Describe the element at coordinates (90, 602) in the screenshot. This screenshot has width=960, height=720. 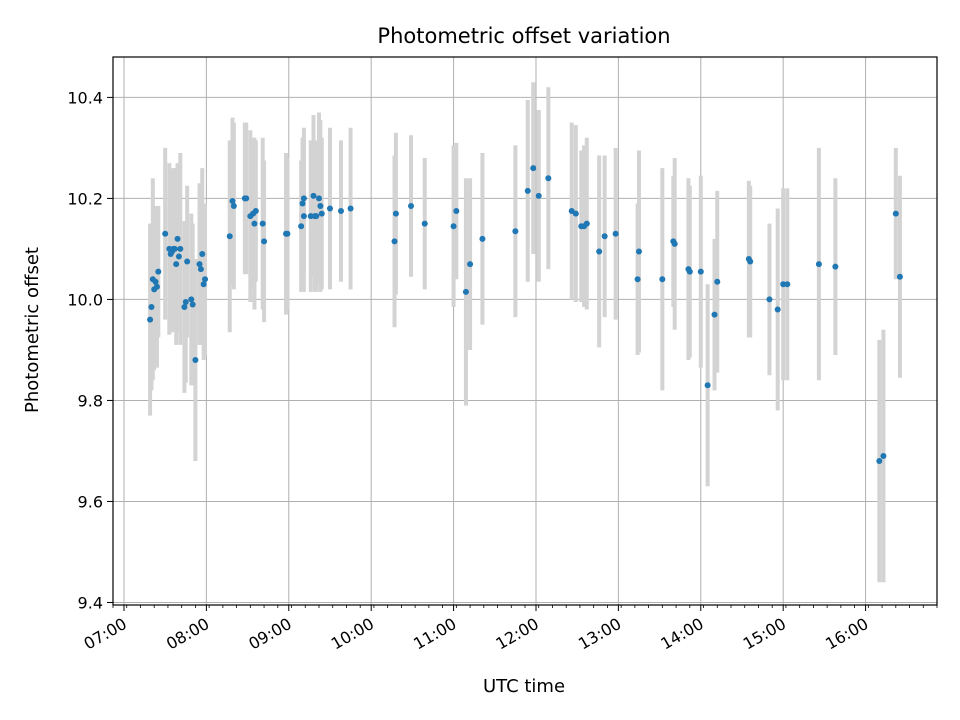
I see `y-tick-label: 9.4` at that location.